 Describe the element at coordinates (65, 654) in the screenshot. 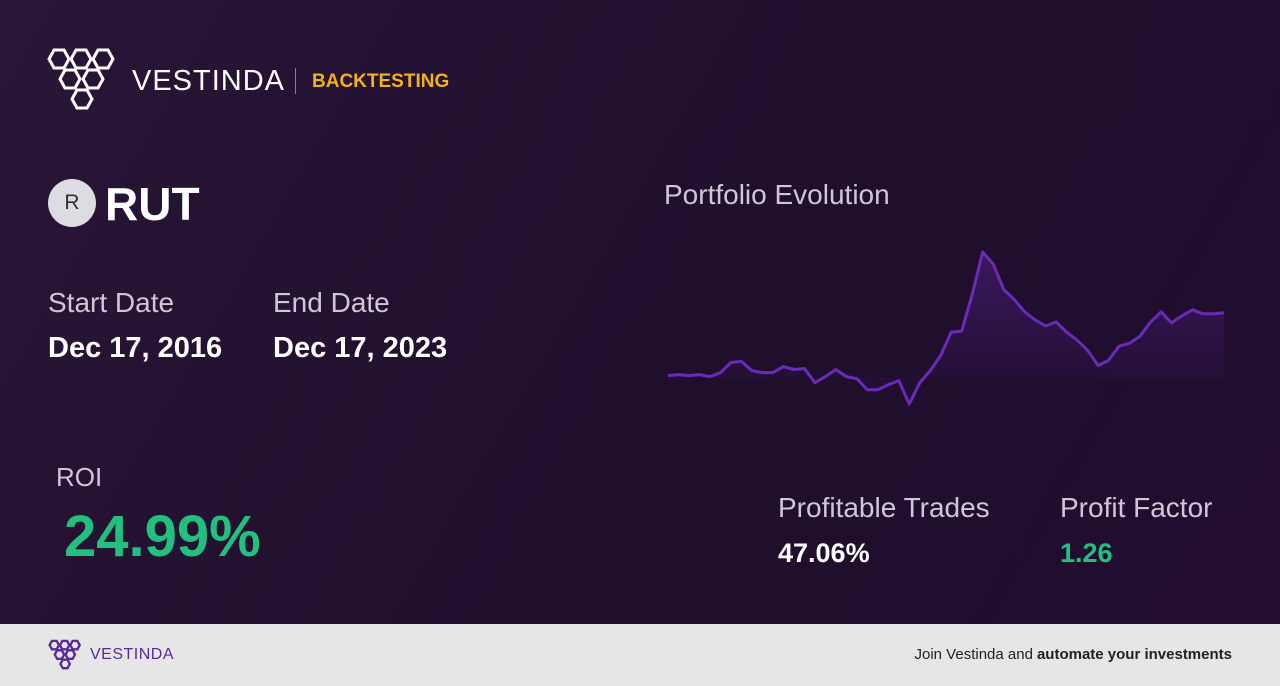

I see `footer-logo-icon` at that location.